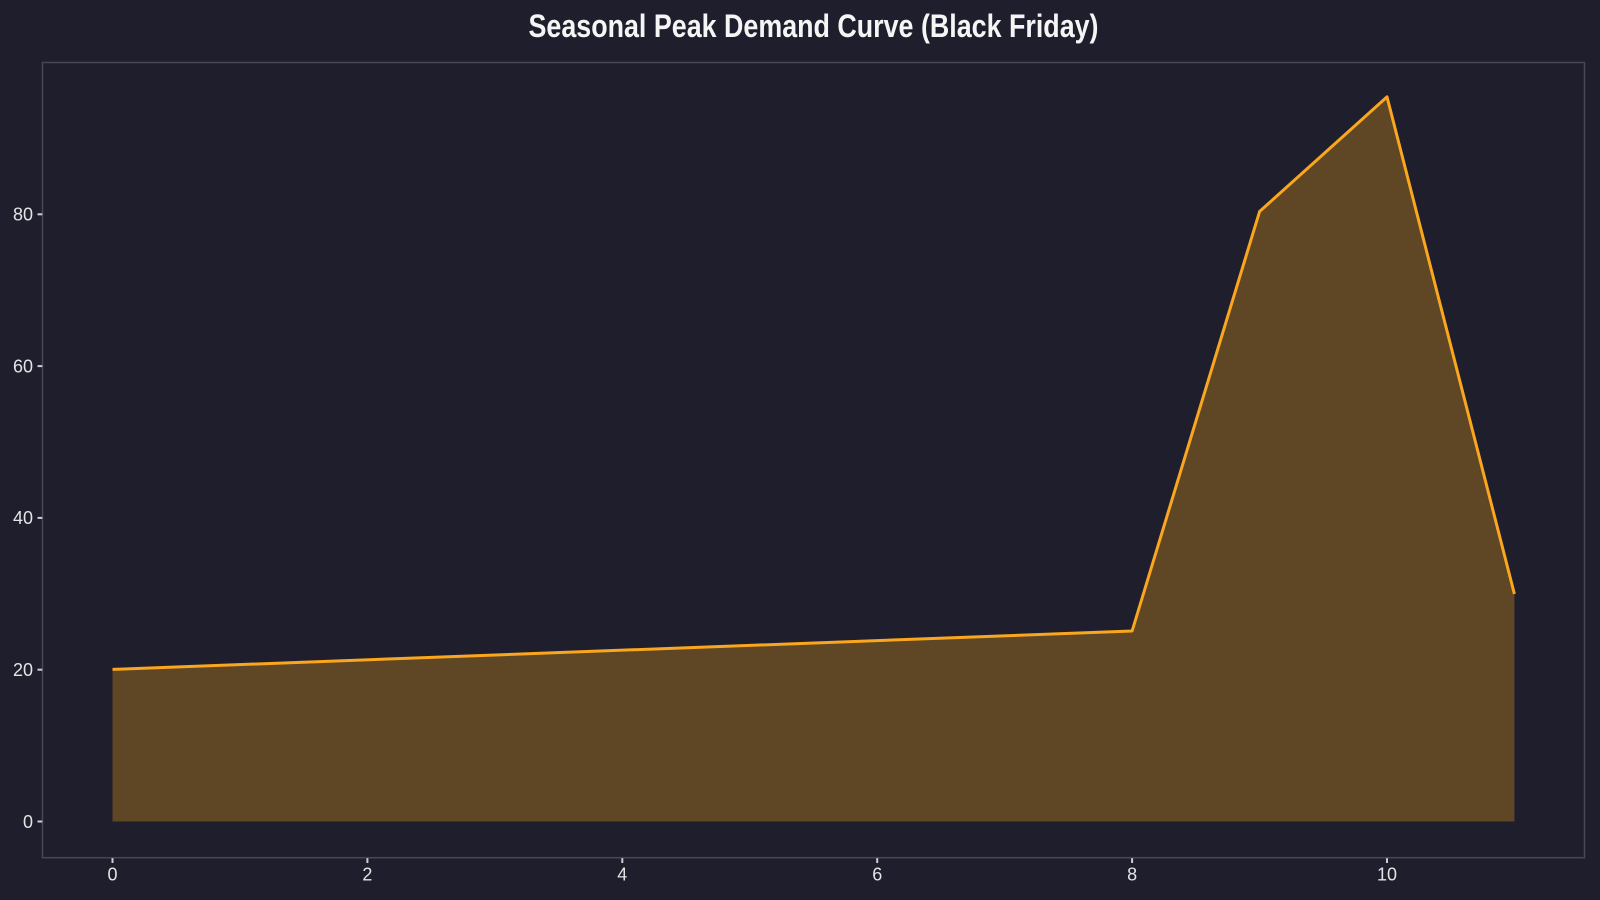 The height and width of the screenshot is (900, 1600). What do you see at coordinates (23, 215) in the screenshot?
I see `svg-text: 80` at bounding box center [23, 215].